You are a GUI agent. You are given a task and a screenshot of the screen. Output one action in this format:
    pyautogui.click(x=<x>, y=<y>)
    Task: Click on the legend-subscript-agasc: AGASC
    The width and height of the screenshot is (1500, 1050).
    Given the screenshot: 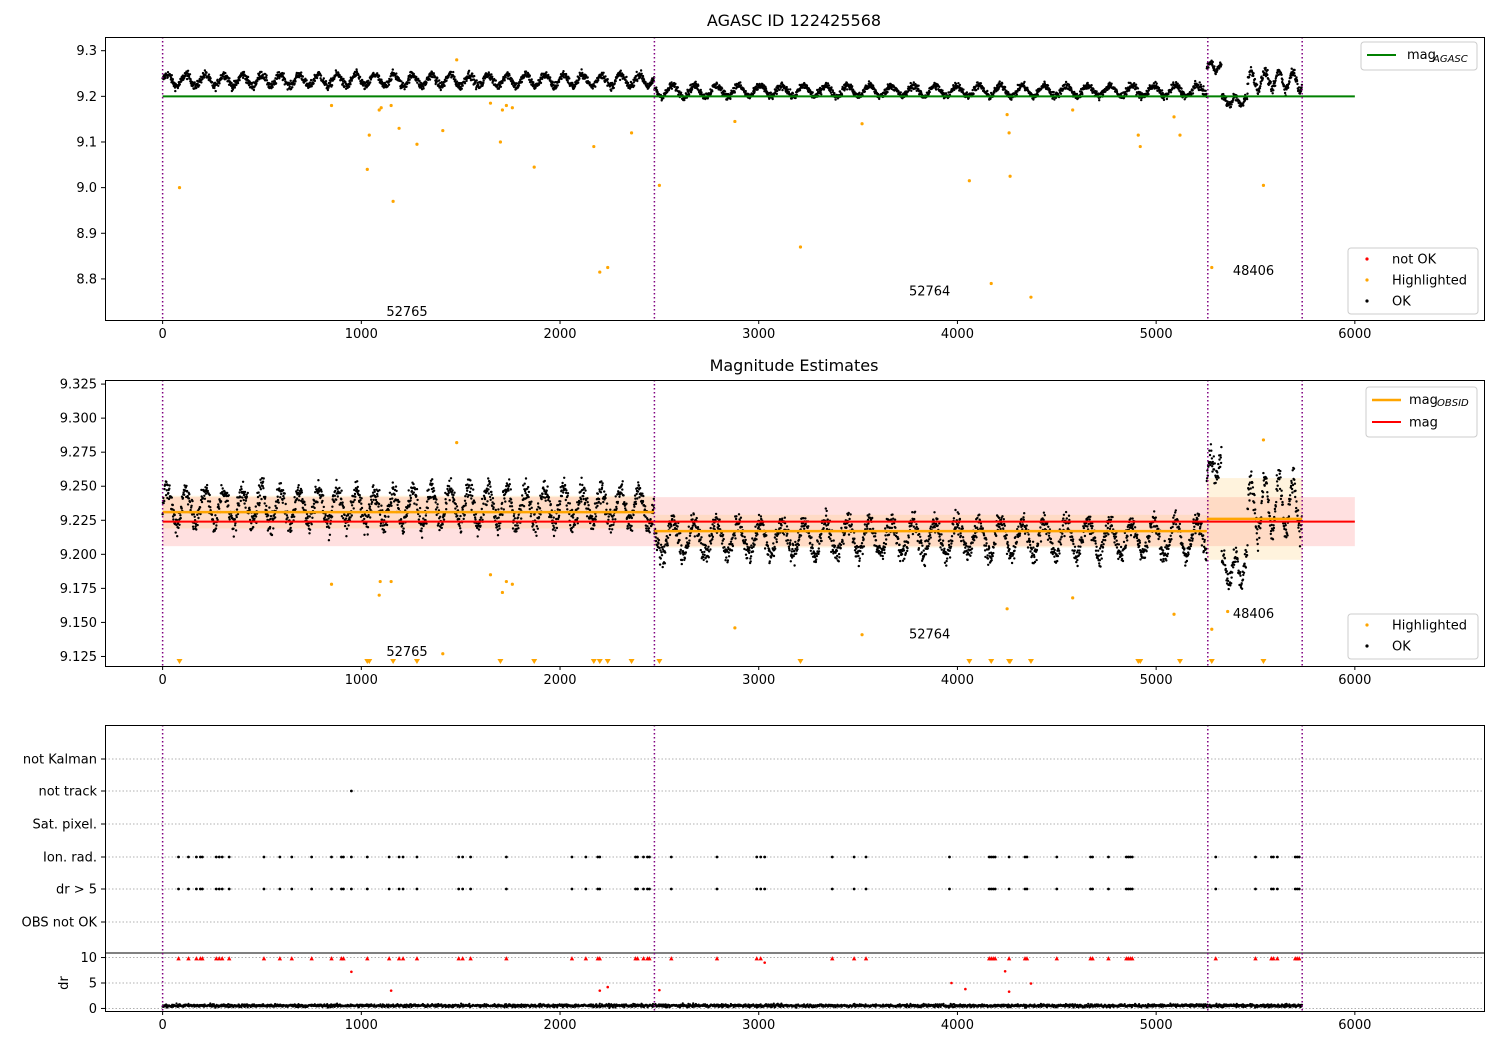 What is the action you would take?
    pyautogui.click(x=1450, y=59)
    